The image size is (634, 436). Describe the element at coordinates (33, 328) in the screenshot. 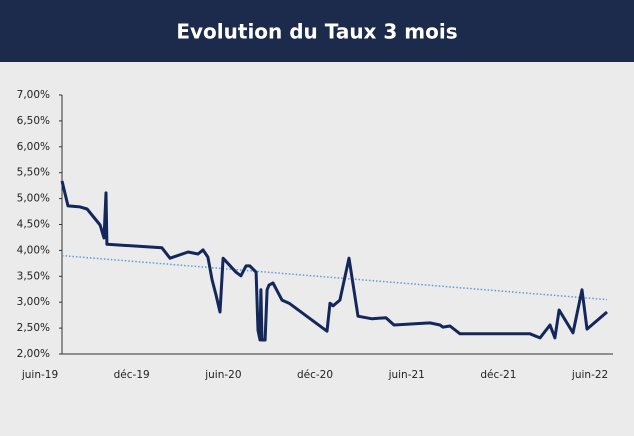

I see `y-tick-label: 2,50%` at that location.